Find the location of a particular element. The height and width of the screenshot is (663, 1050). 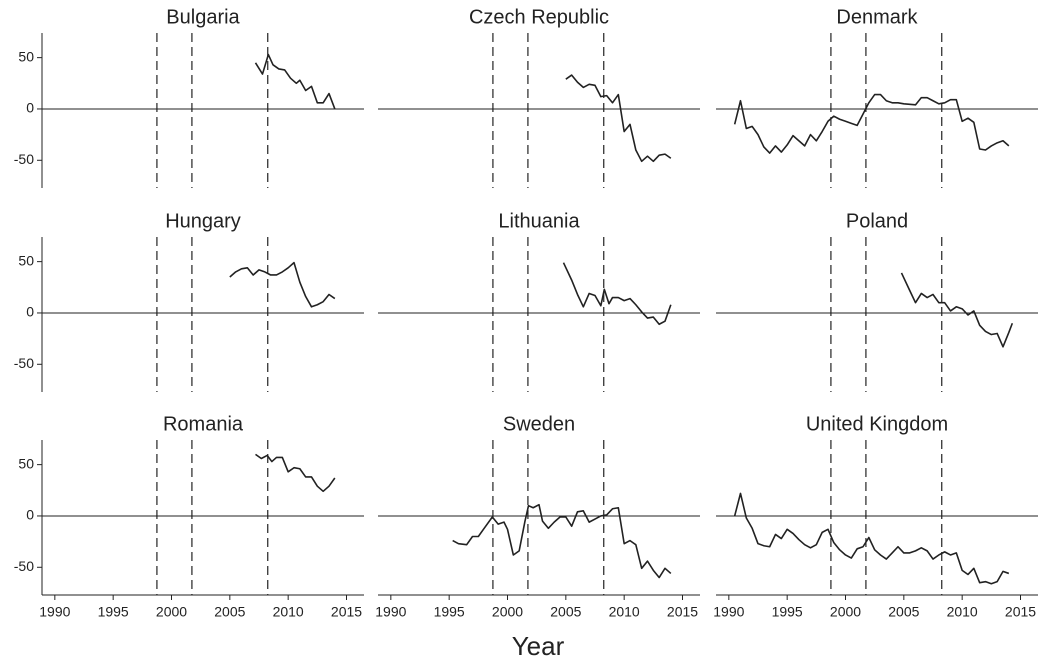

panel-title: Poland is located at coordinates (877, 221).